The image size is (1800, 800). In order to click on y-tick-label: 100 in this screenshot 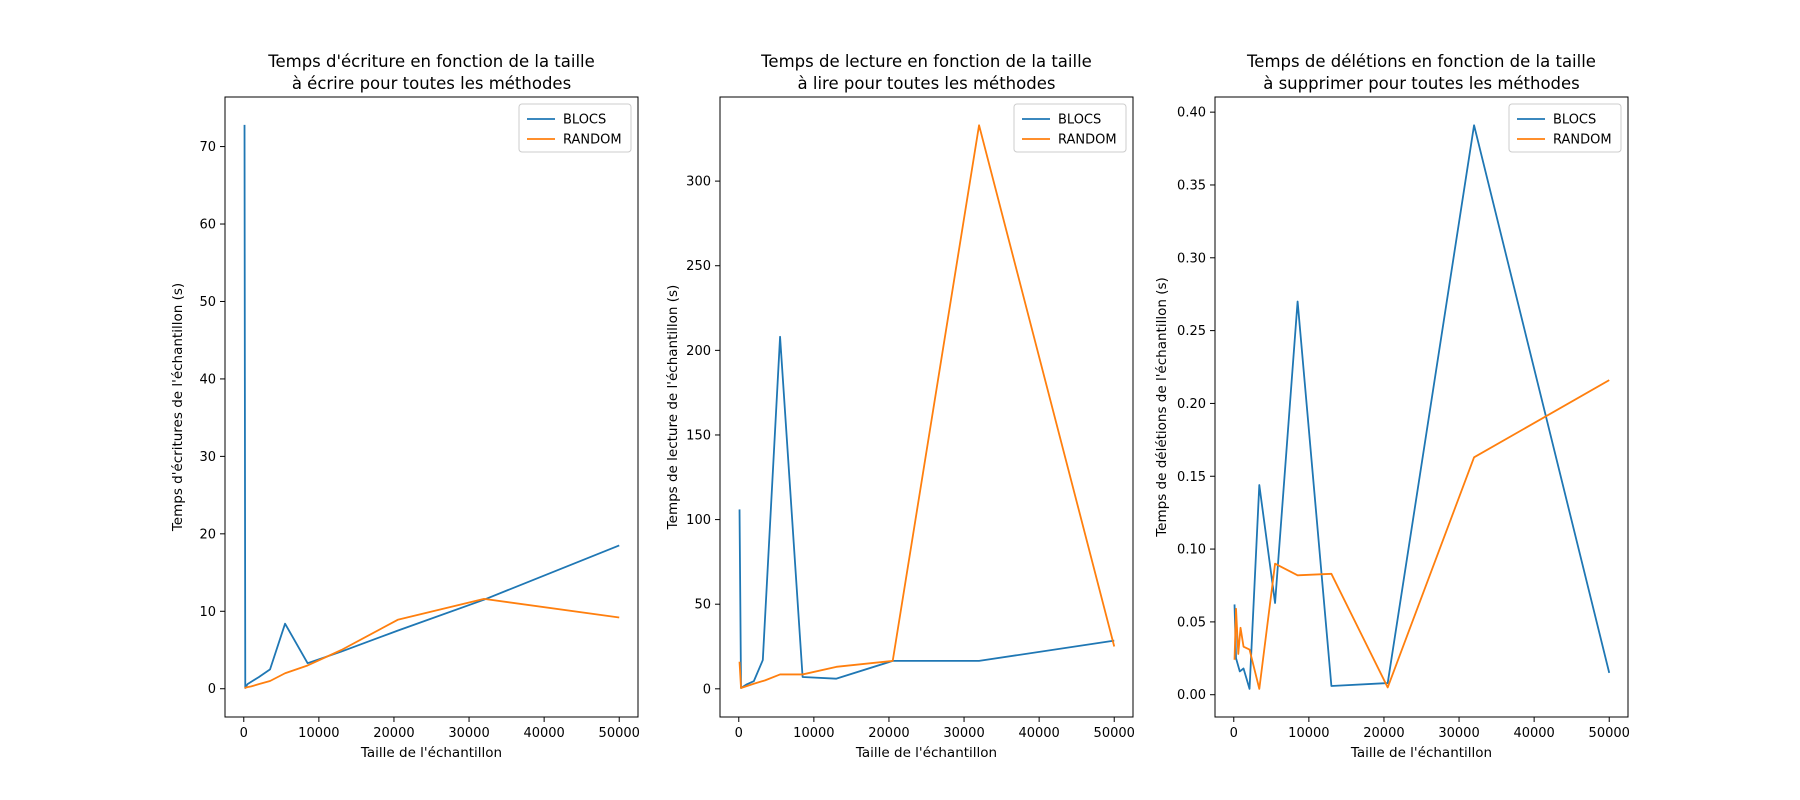, I will do `click(698, 520)`.